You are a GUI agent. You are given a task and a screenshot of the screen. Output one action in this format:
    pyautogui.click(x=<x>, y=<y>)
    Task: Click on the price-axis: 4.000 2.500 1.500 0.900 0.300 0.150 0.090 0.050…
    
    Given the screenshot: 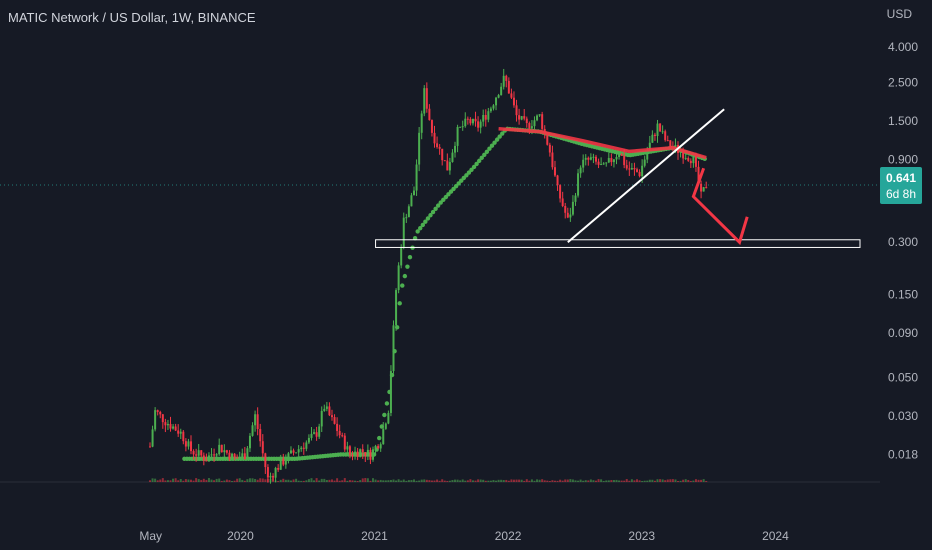 What is the action you would take?
    pyautogui.click(x=903, y=251)
    